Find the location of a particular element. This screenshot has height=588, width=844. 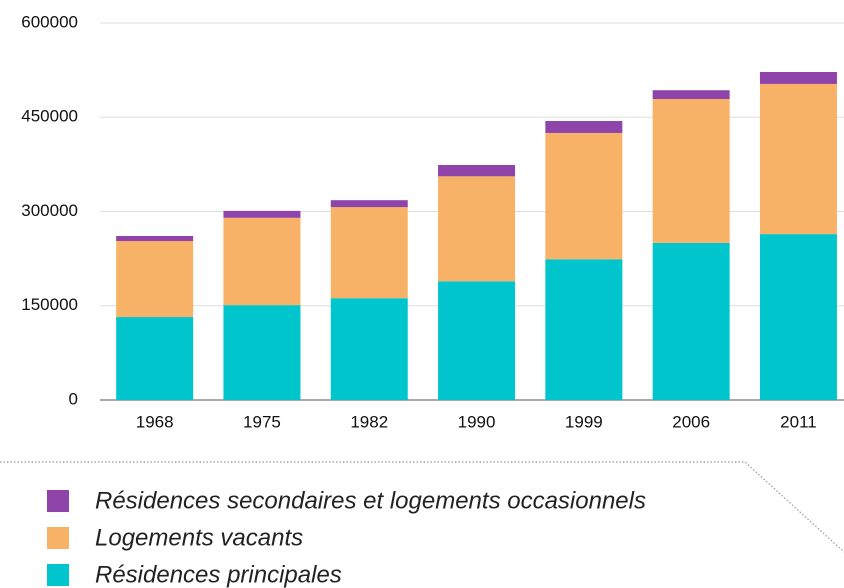

y-tick-label: 450000 is located at coordinates (49, 116).